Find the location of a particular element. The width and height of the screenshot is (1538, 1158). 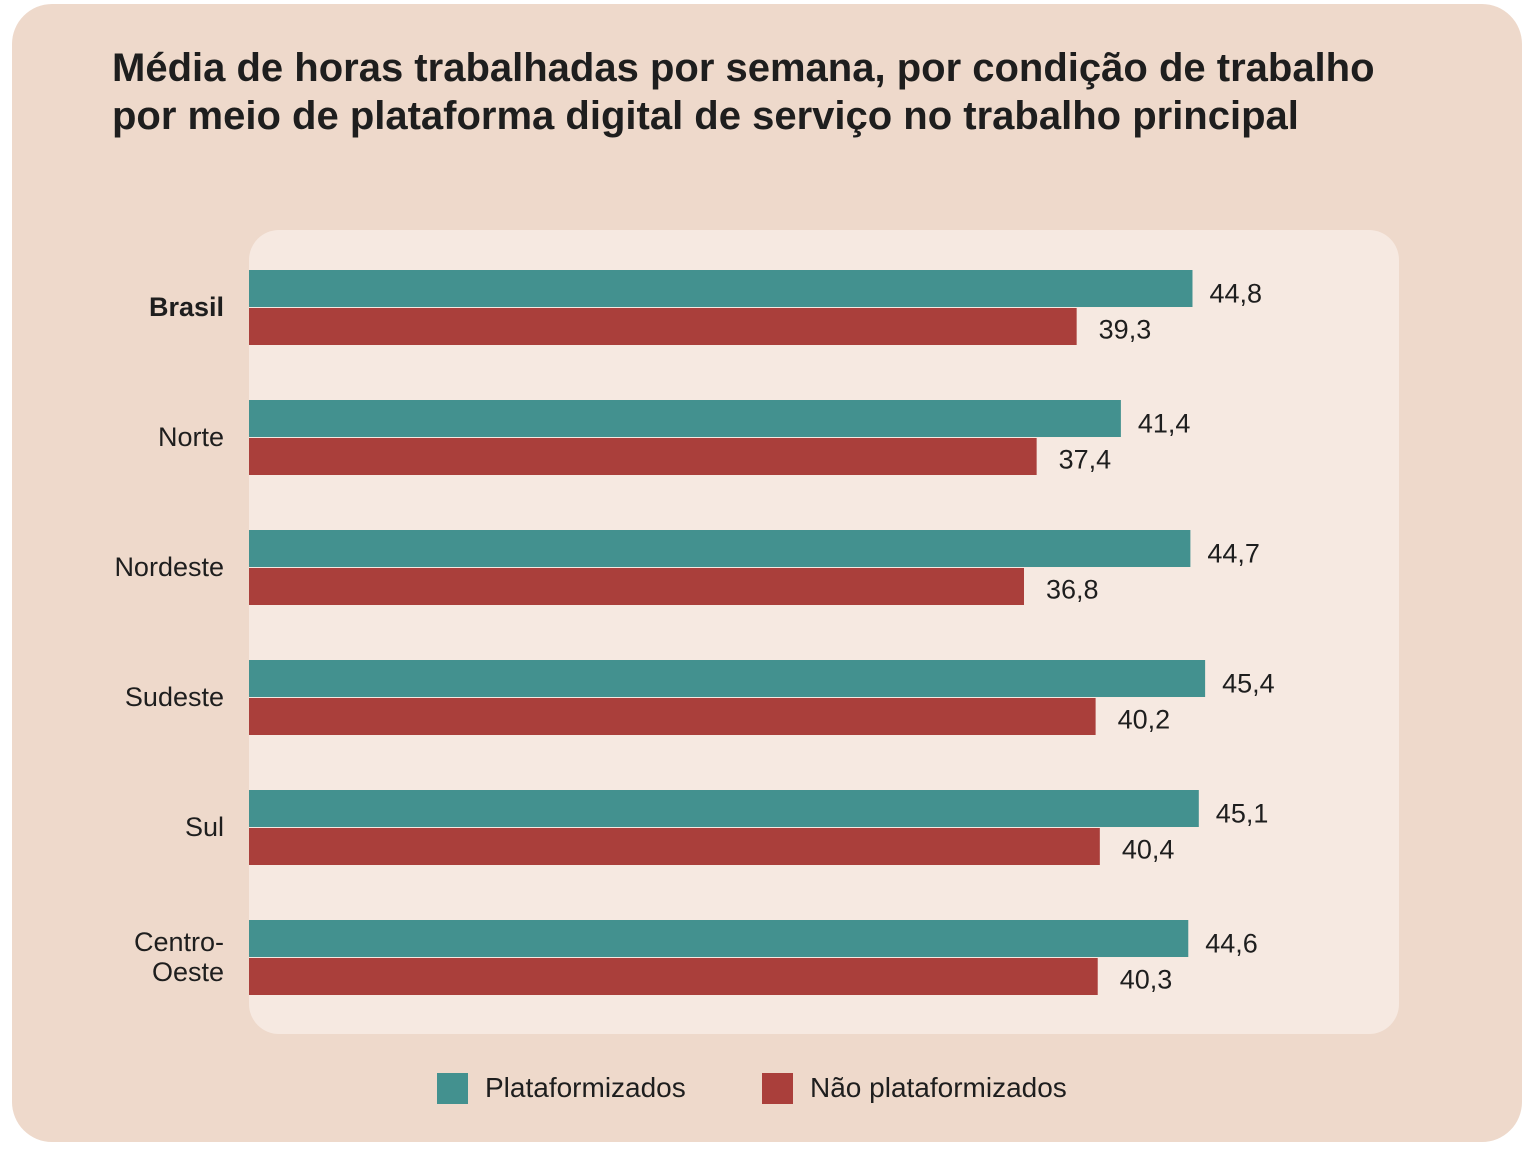

category-label: Brasil is located at coordinates (186, 307).